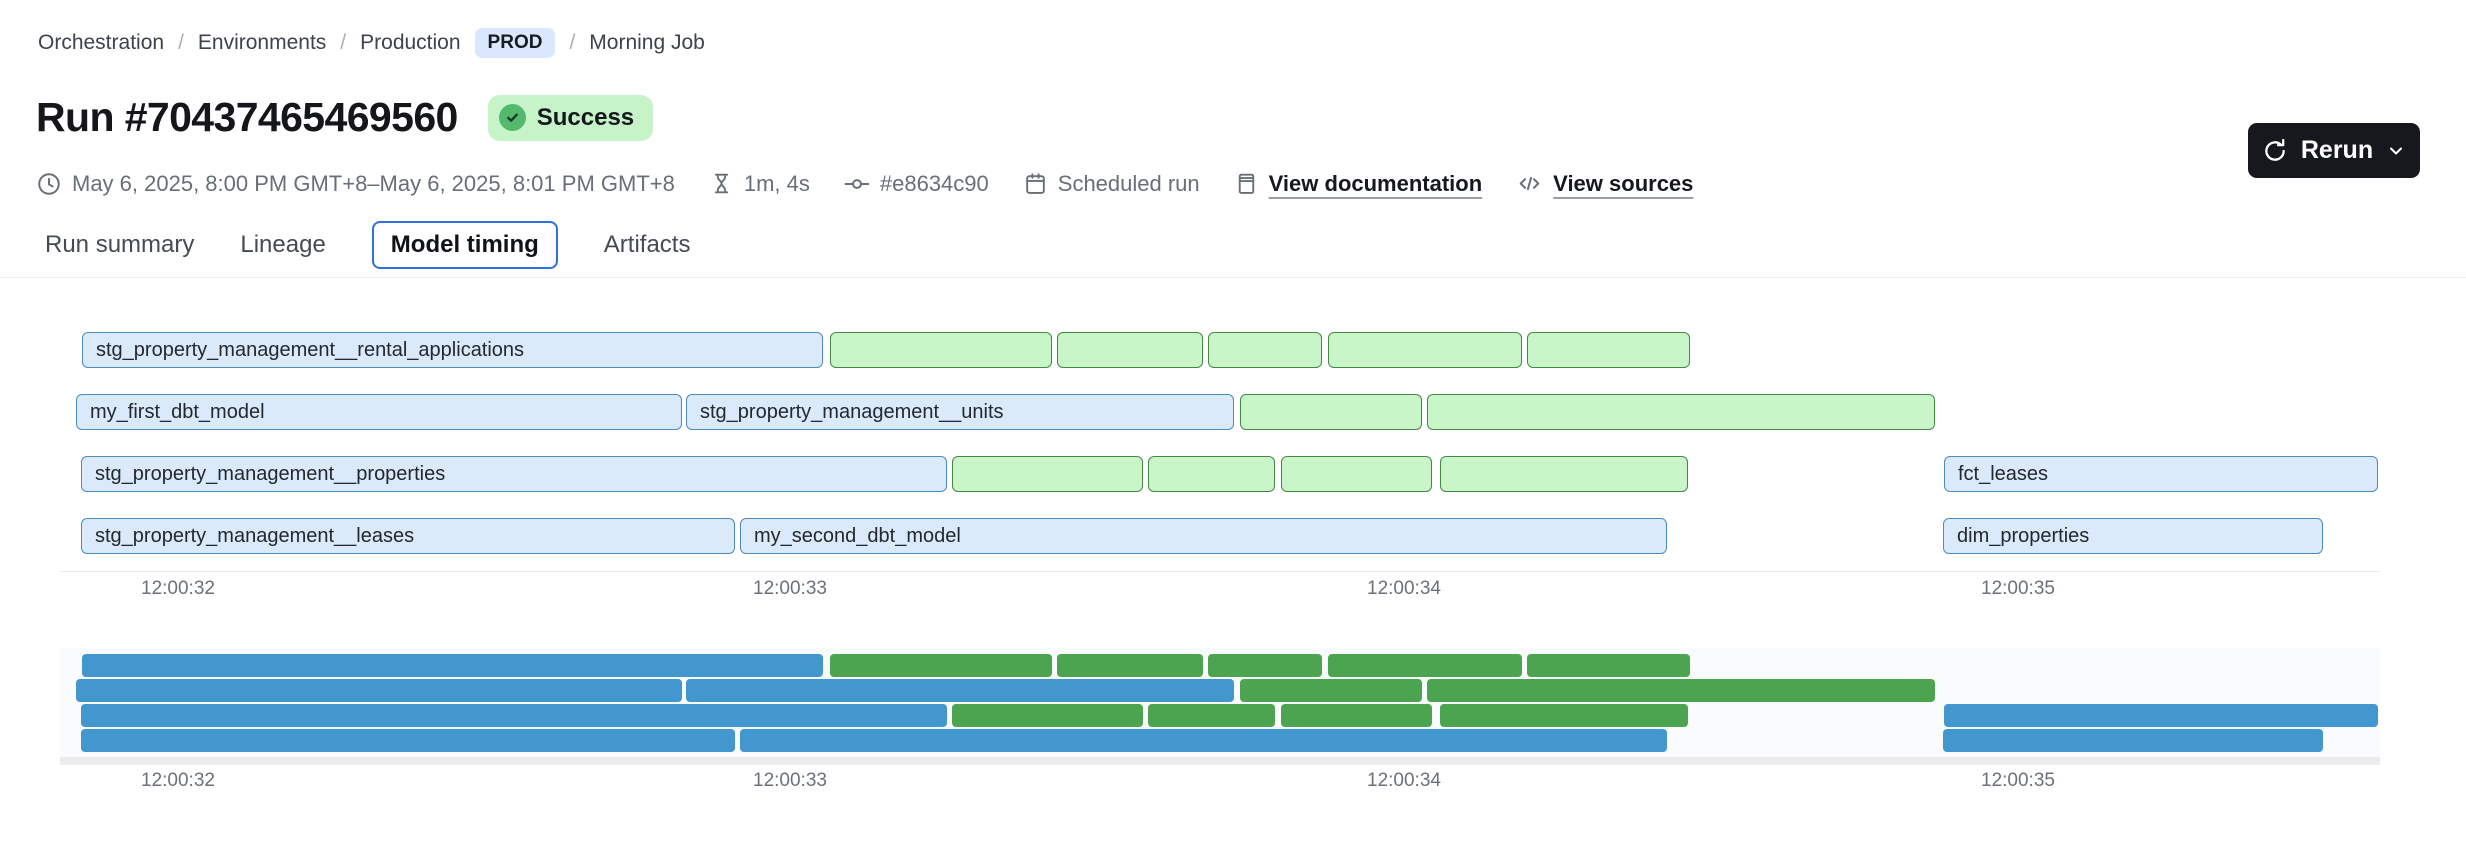 This screenshot has height=842, width=2466. I want to click on status-badge-label: Success, so click(585, 117).